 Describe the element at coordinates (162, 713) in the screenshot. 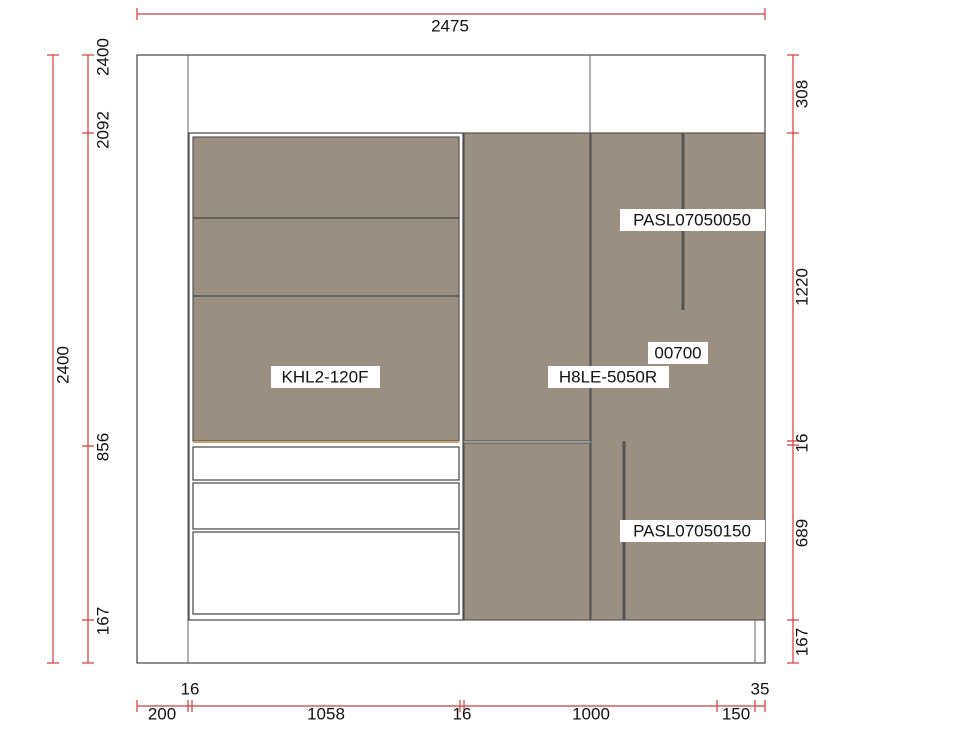

I see `dimension-label: 200` at that location.